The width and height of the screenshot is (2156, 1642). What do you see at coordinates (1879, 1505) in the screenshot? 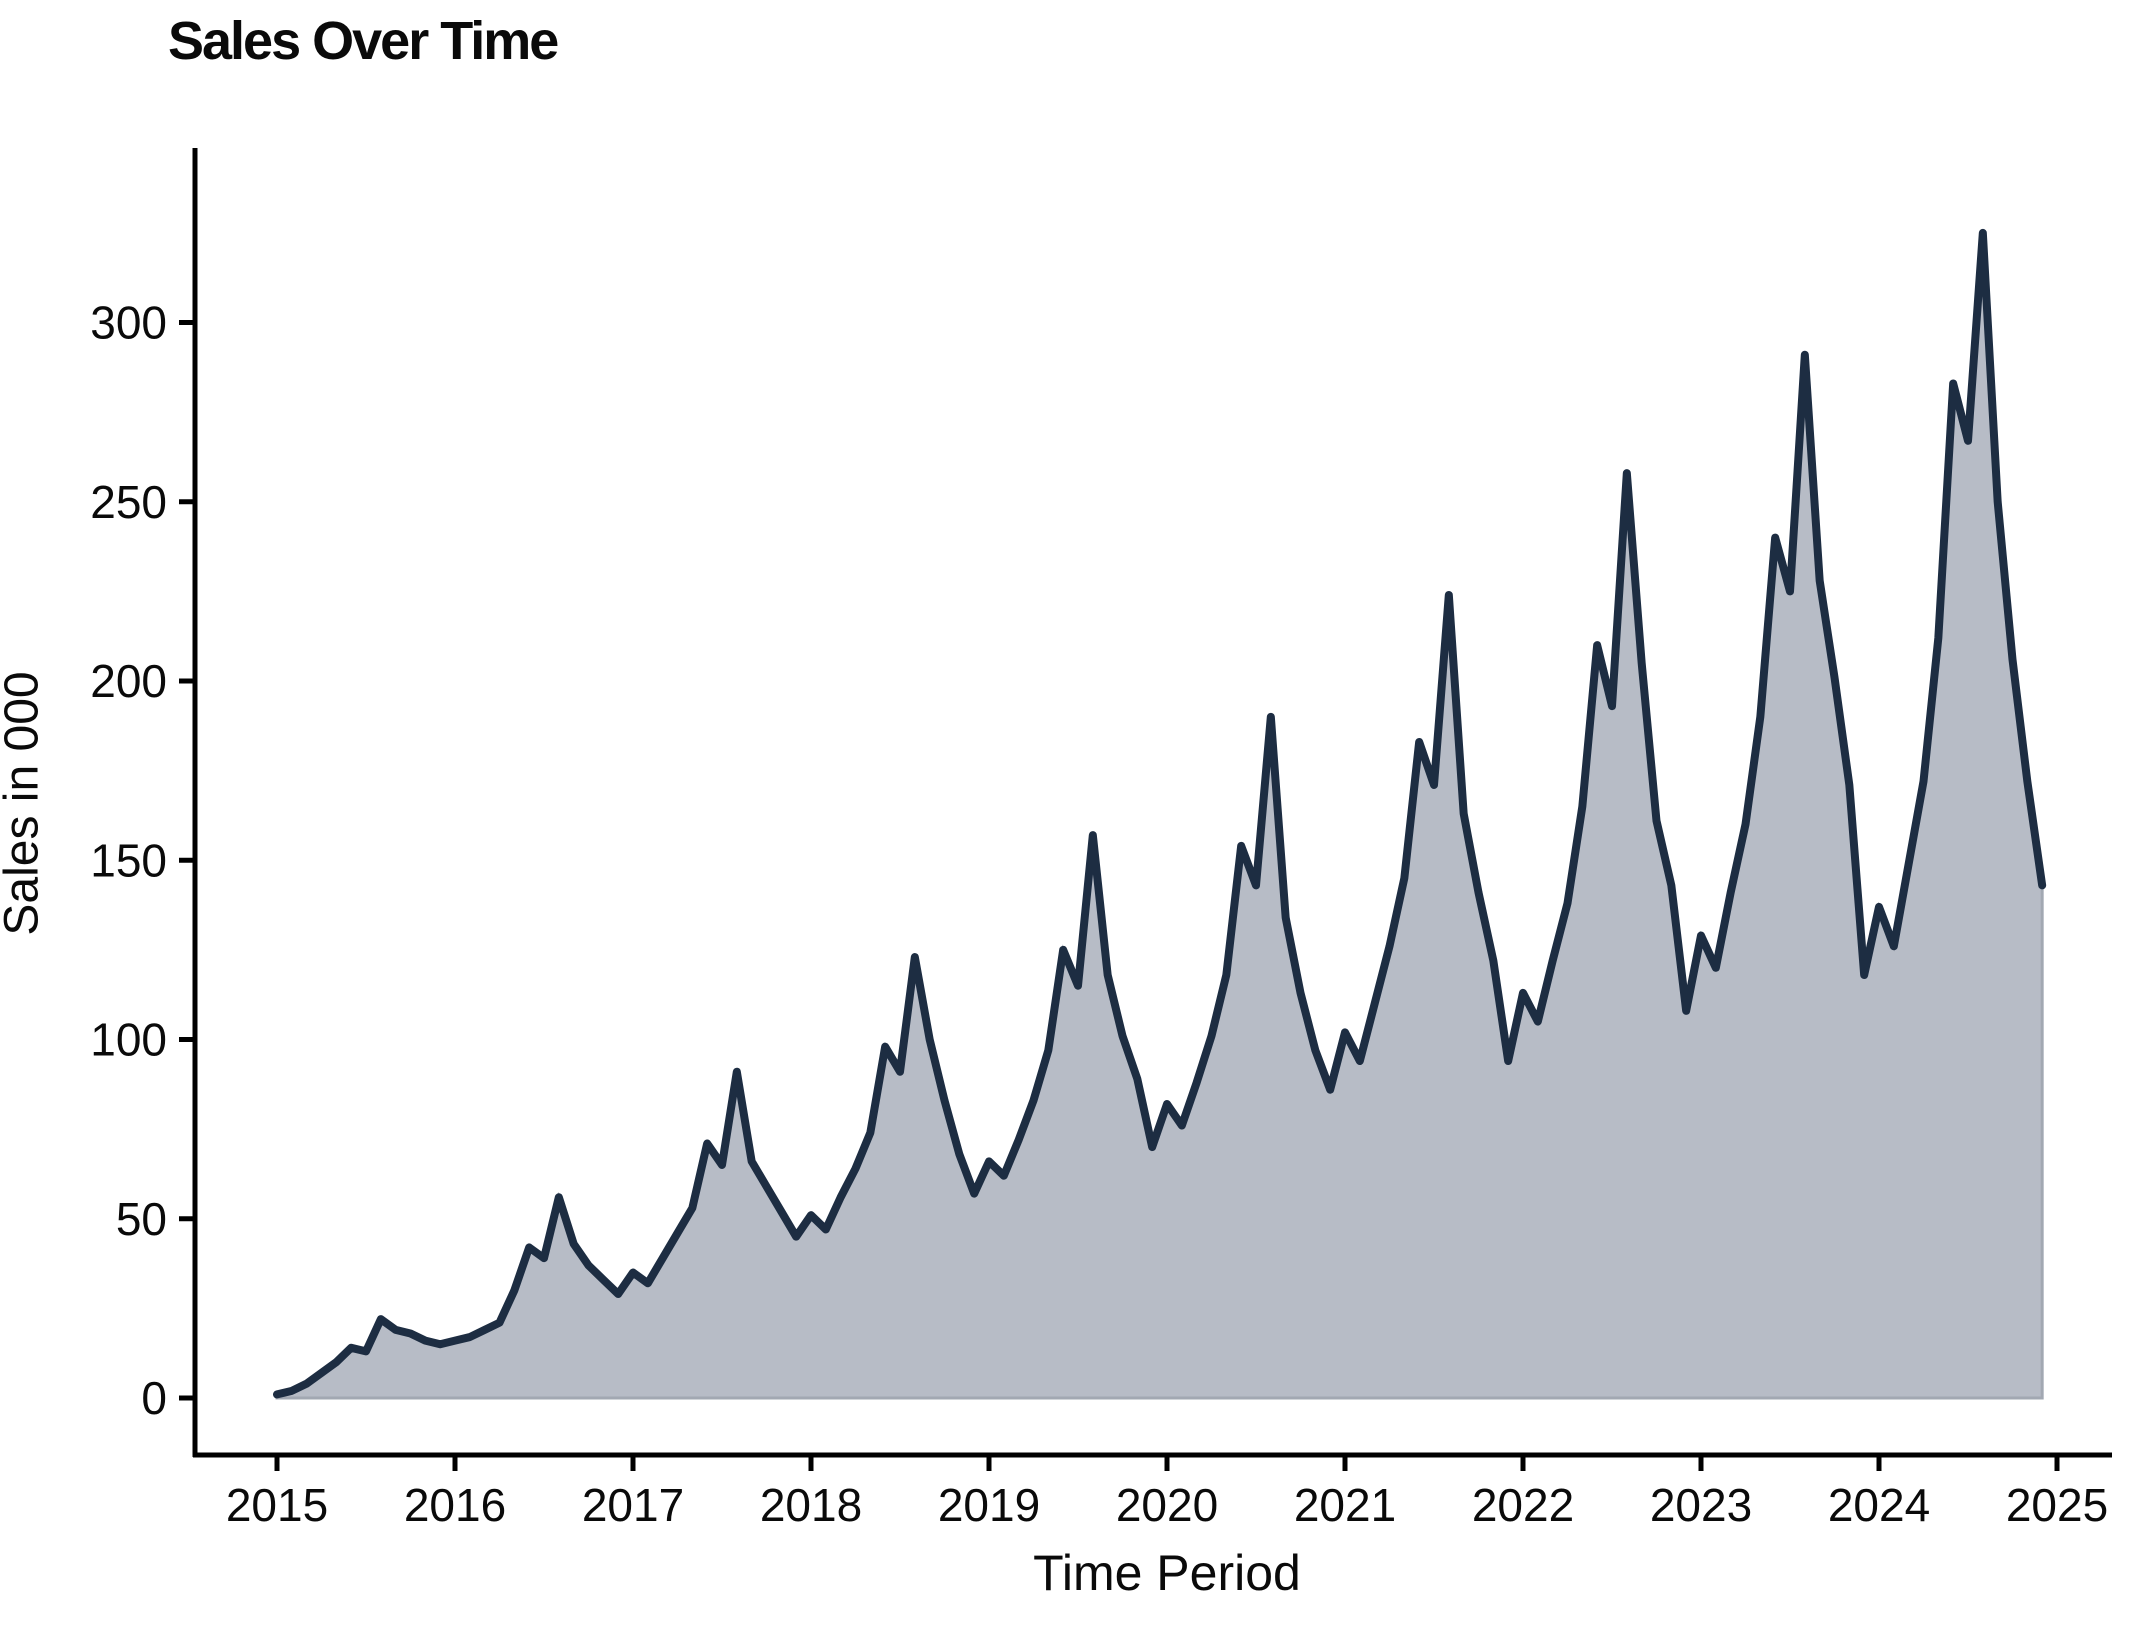
I see `x-tick-label: 2024` at bounding box center [1879, 1505].